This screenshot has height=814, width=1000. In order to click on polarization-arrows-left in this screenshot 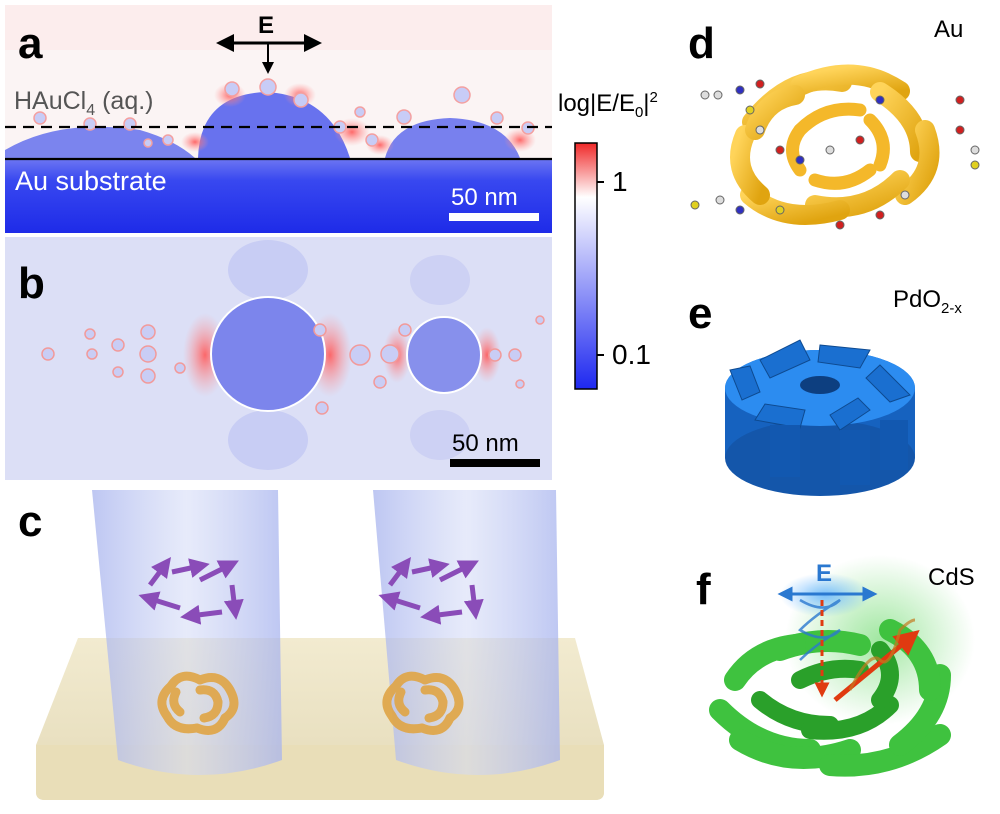, I will do `click(191, 591)`.